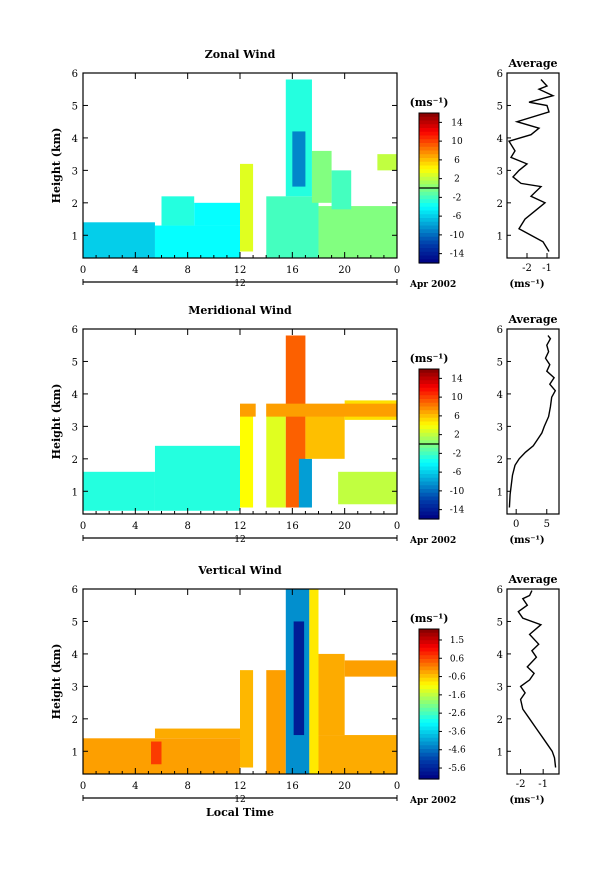 The height and width of the screenshot is (873, 610). What do you see at coordinates (457, 198) in the screenshot?
I see `colorbar-tick-label: -2` at bounding box center [457, 198].